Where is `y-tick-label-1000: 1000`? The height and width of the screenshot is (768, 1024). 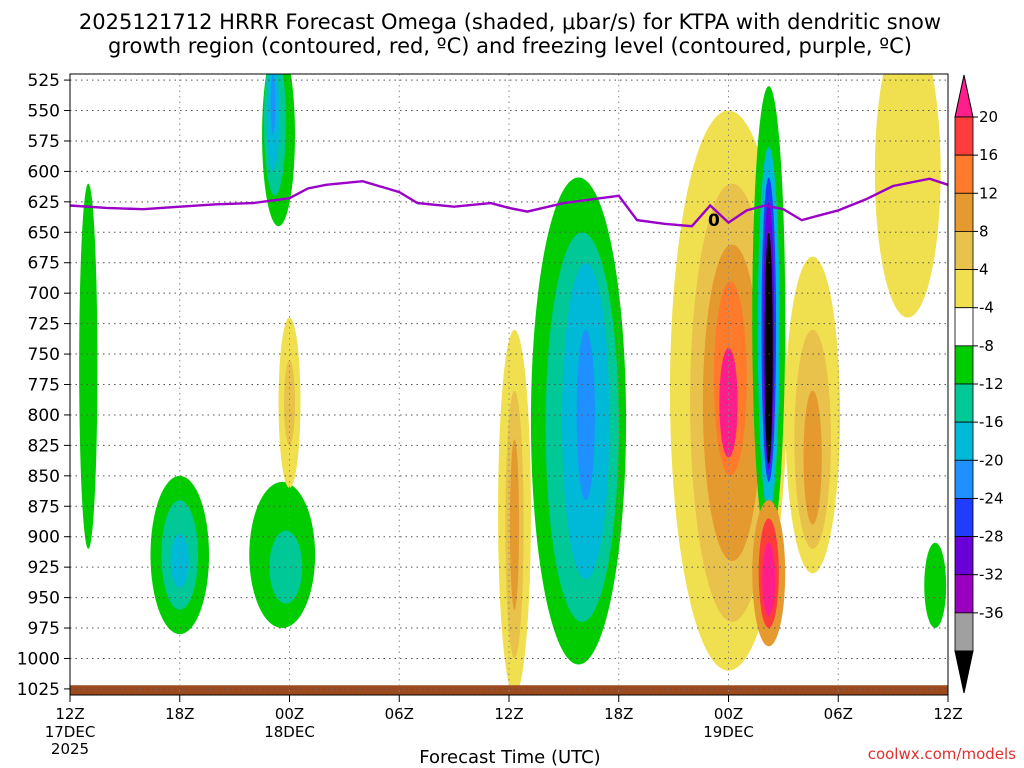
y-tick-label-1000: 1000 is located at coordinates (38, 659).